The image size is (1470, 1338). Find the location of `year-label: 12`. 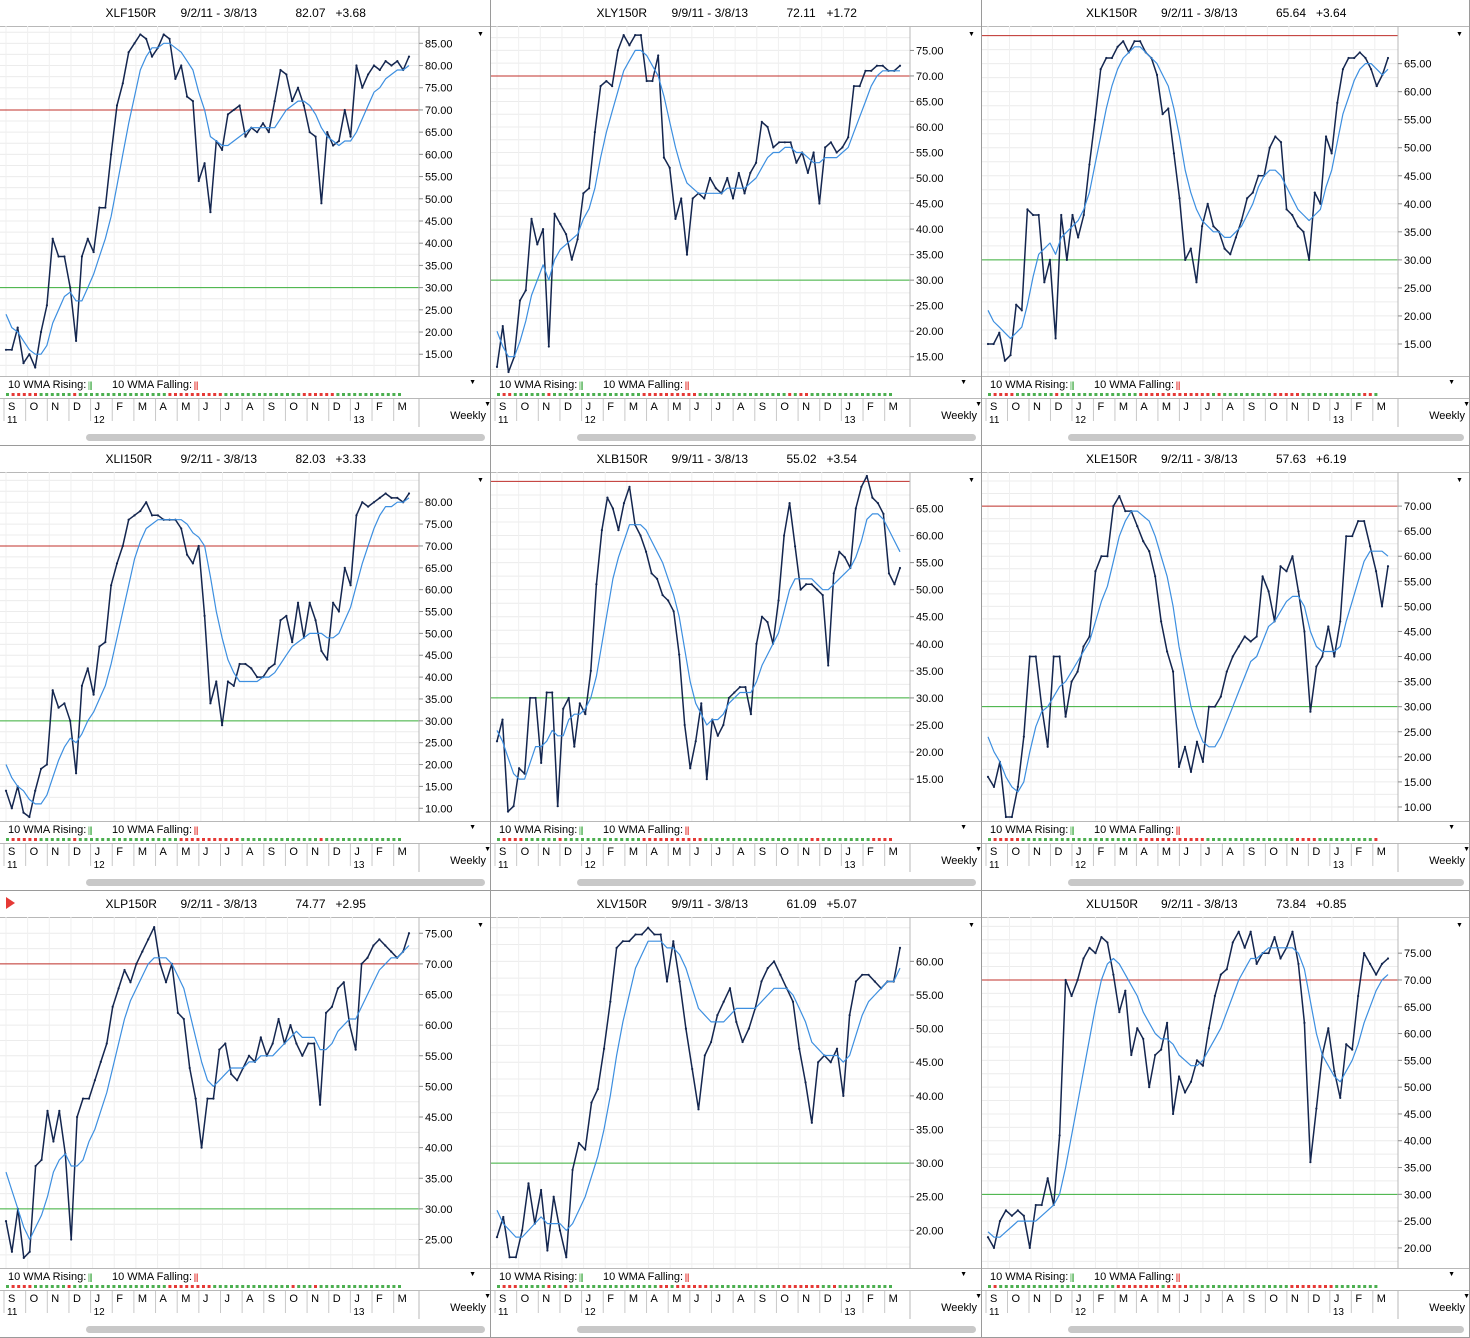

year-label: 12 is located at coordinates (100, 865).